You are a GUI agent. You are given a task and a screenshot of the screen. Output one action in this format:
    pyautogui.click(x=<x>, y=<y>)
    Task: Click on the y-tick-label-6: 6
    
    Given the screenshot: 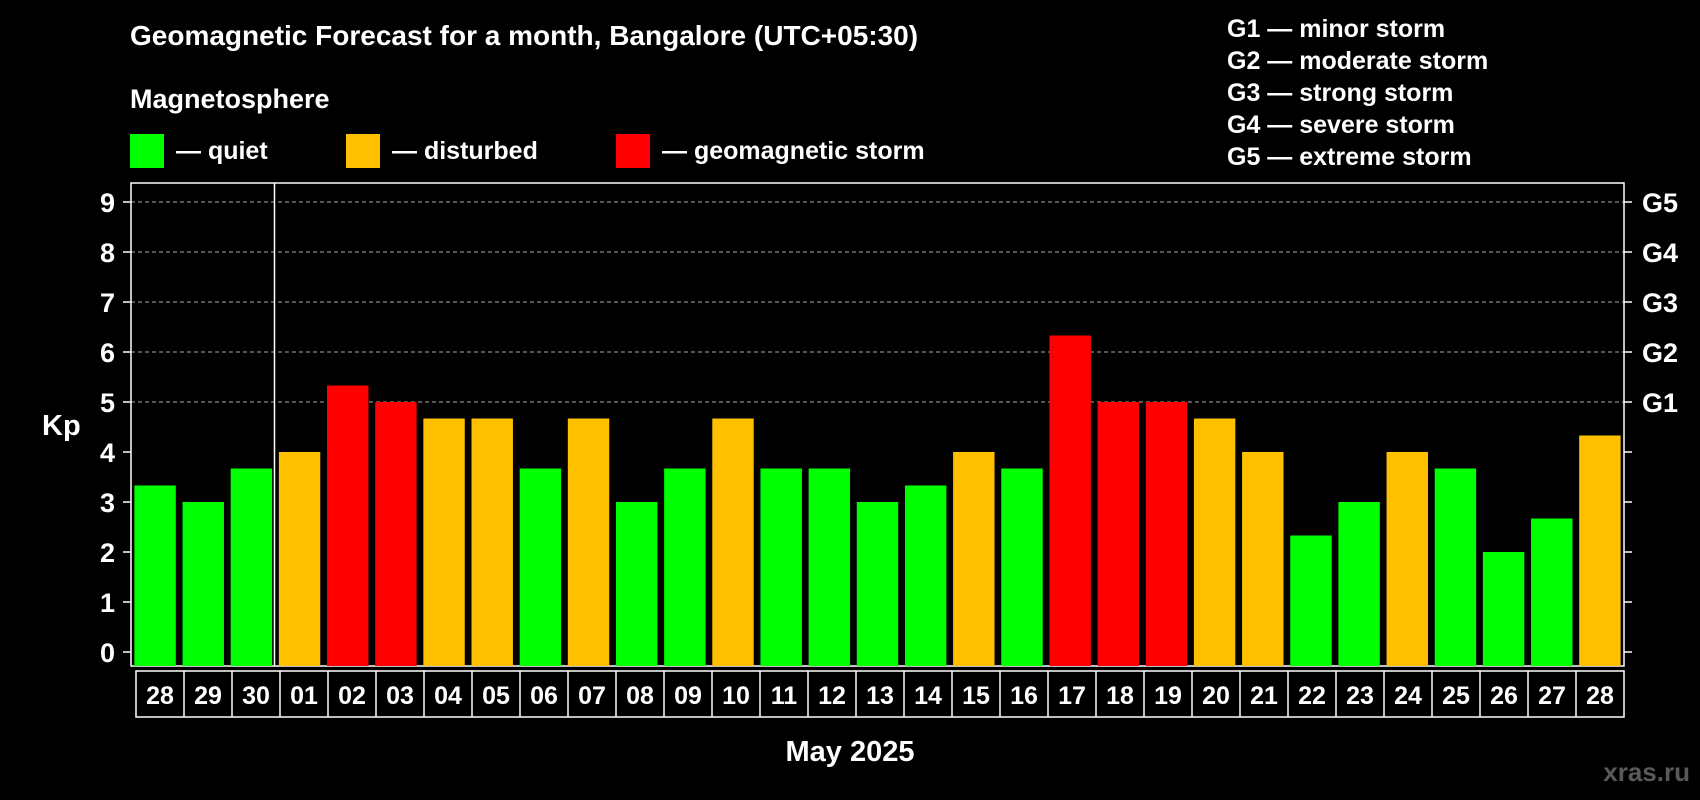 What is the action you would take?
    pyautogui.click(x=107, y=353)
    